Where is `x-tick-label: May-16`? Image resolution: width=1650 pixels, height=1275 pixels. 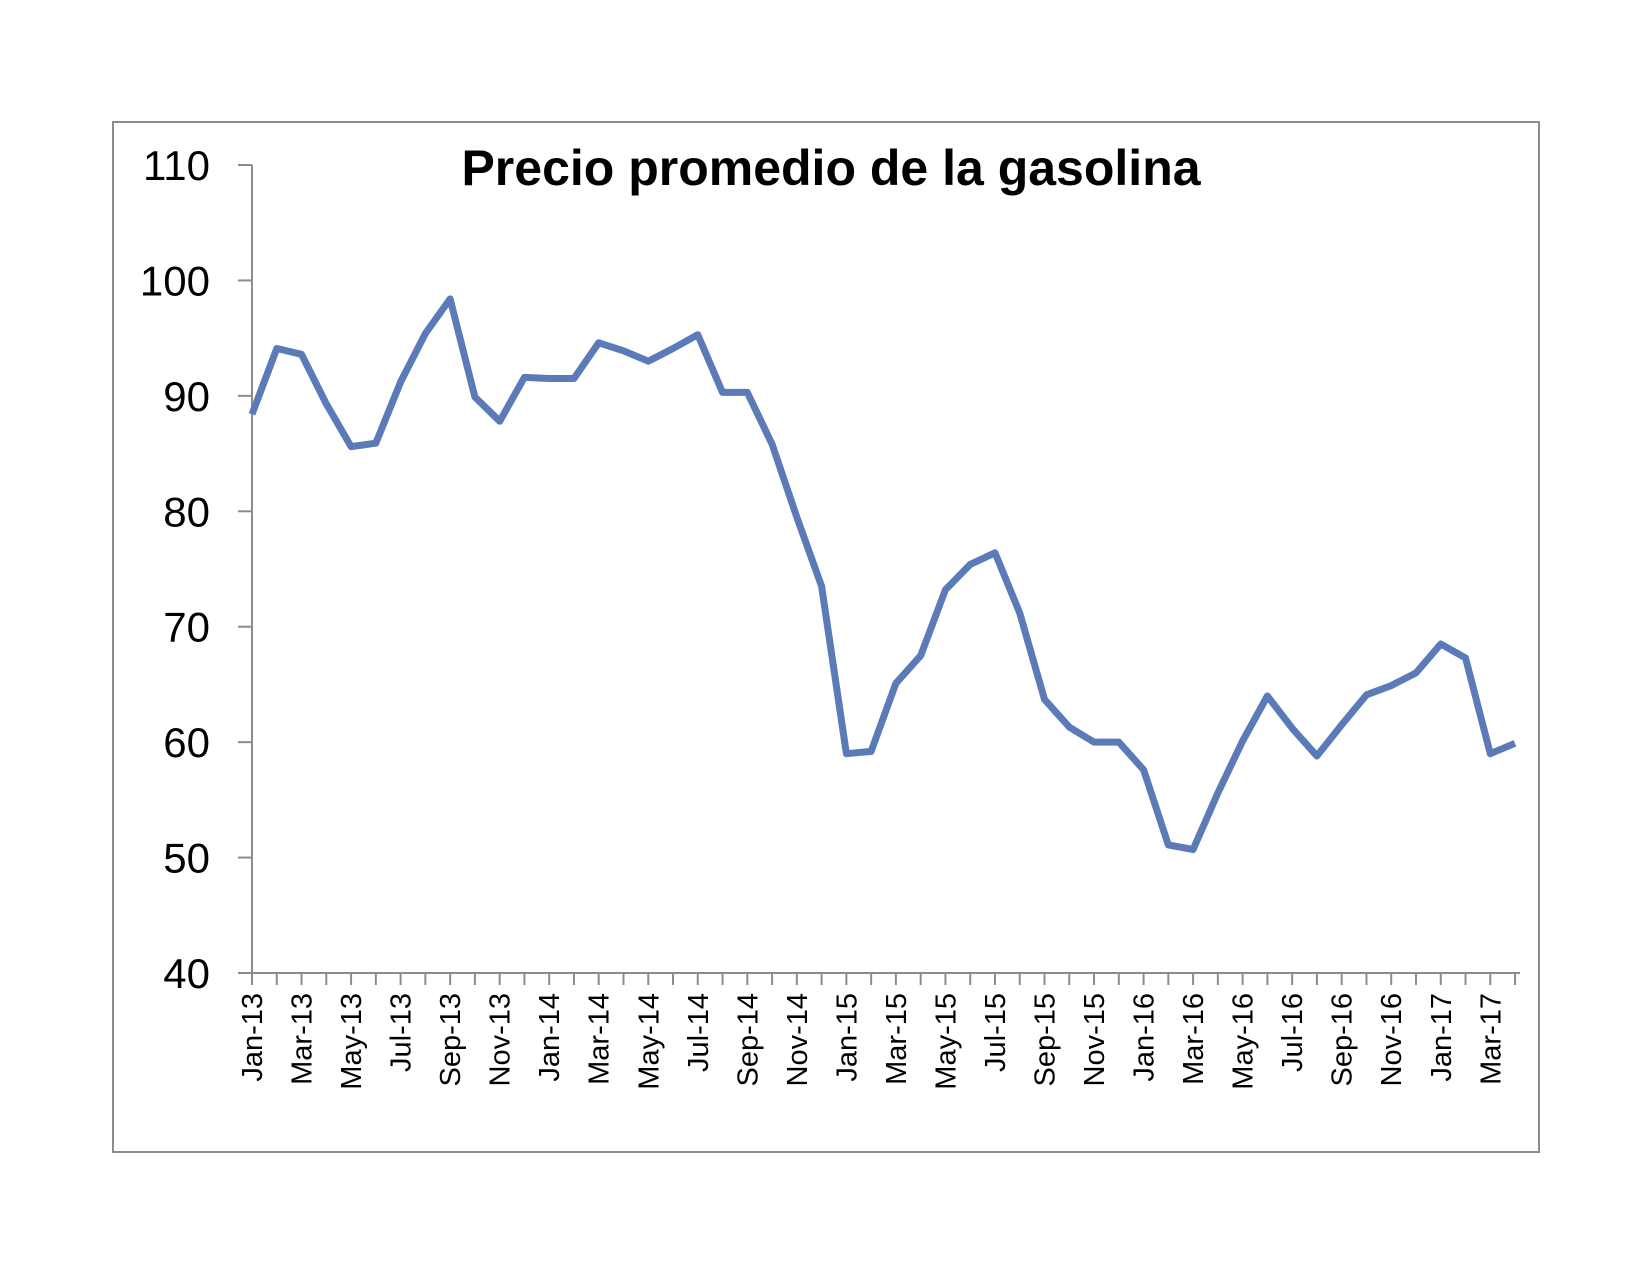
x-tick-label: May-16 is located at coordinates (1244, 1041).